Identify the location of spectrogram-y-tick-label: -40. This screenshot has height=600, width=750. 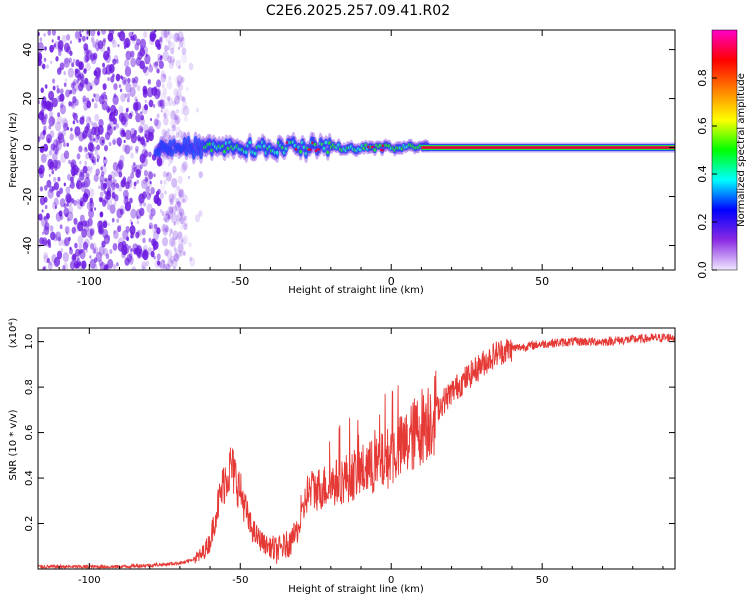
(27, 246).